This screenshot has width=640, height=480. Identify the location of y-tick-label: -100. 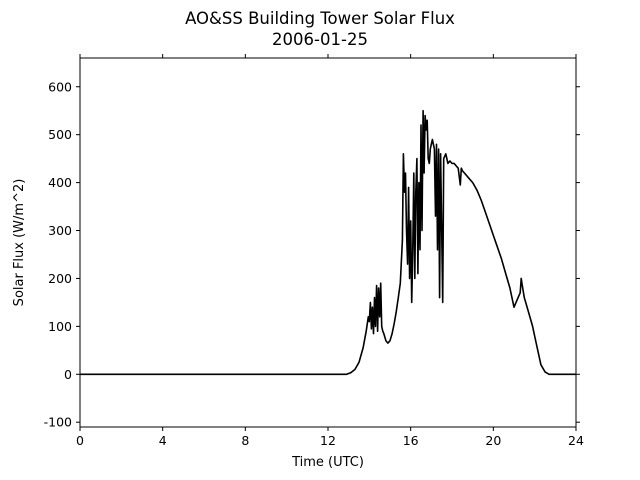
(58, 422).